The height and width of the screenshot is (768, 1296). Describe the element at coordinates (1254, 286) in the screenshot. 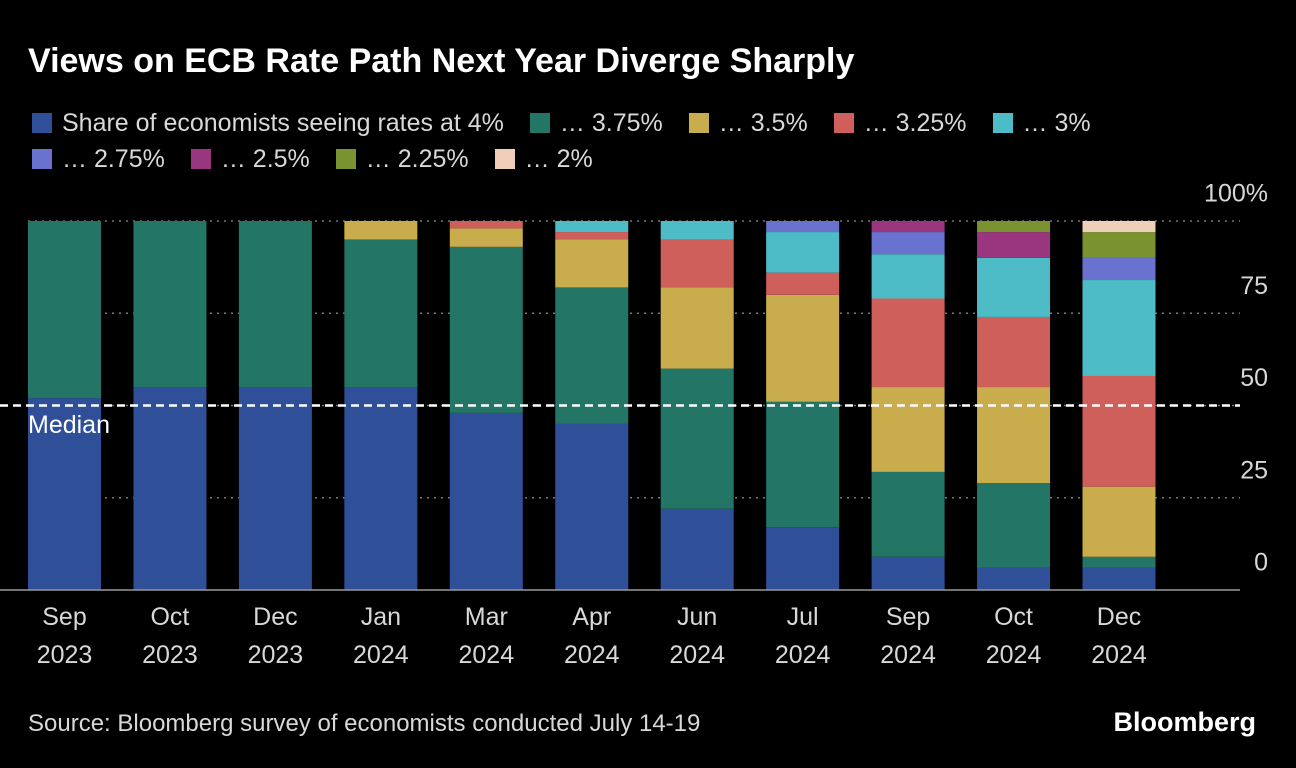

I see `y-tick-label: 75` at that location.